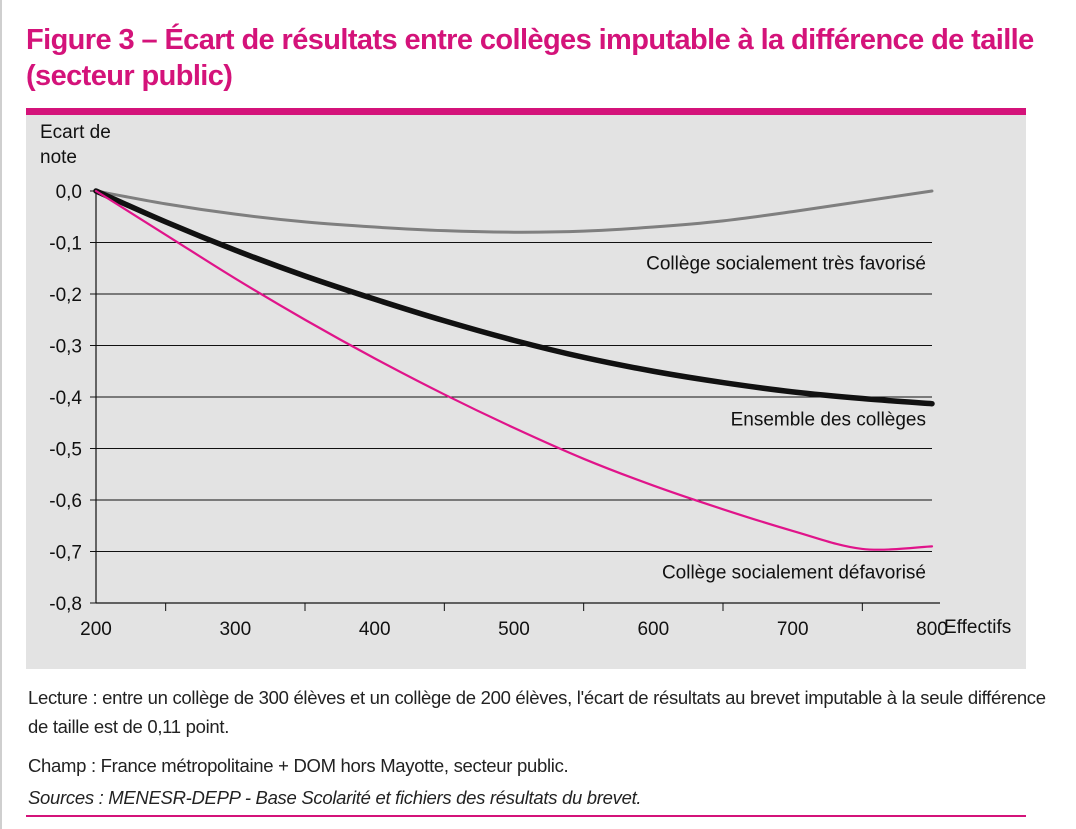 This screenshot has height=829, width=1076. What do you see at coordinates (1, 414) in the screenshot?
I see `page-edge-line` at bounding box center [1, 414].